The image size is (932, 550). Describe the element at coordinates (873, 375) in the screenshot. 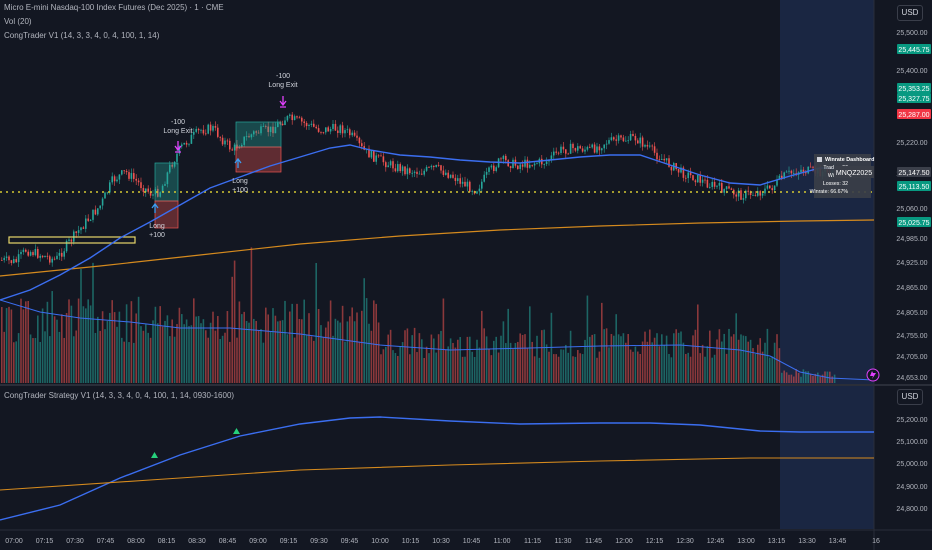

I see `replay-icon` at that location.